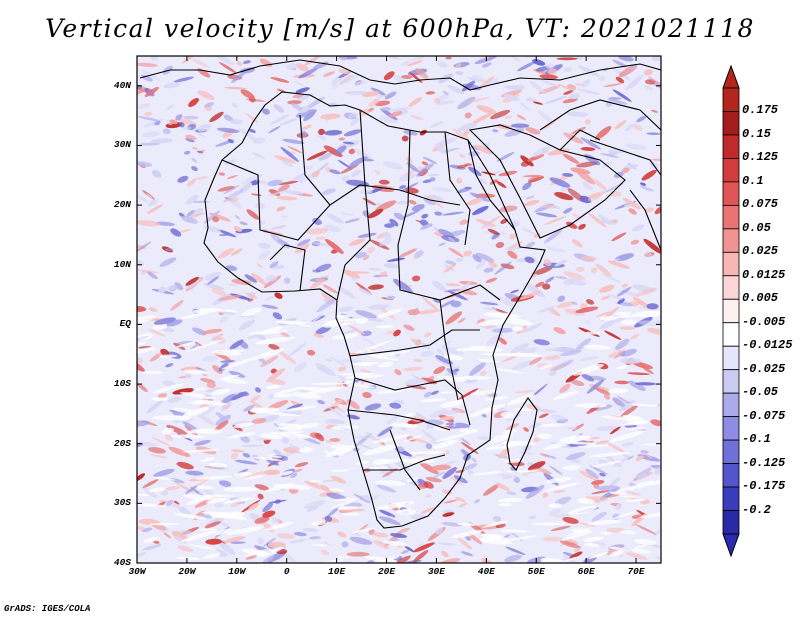 The image size is (800, 618). I want to click on colorbar-level-label: 0.075, so click(760, 204).